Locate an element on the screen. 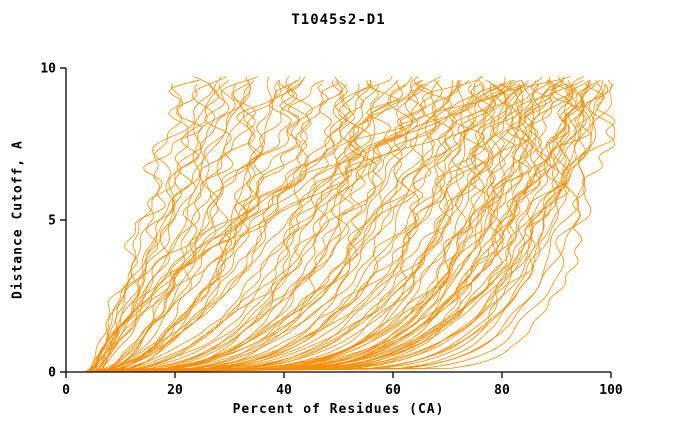  x-tick-label: 60 is located at coordinates (393, 390).